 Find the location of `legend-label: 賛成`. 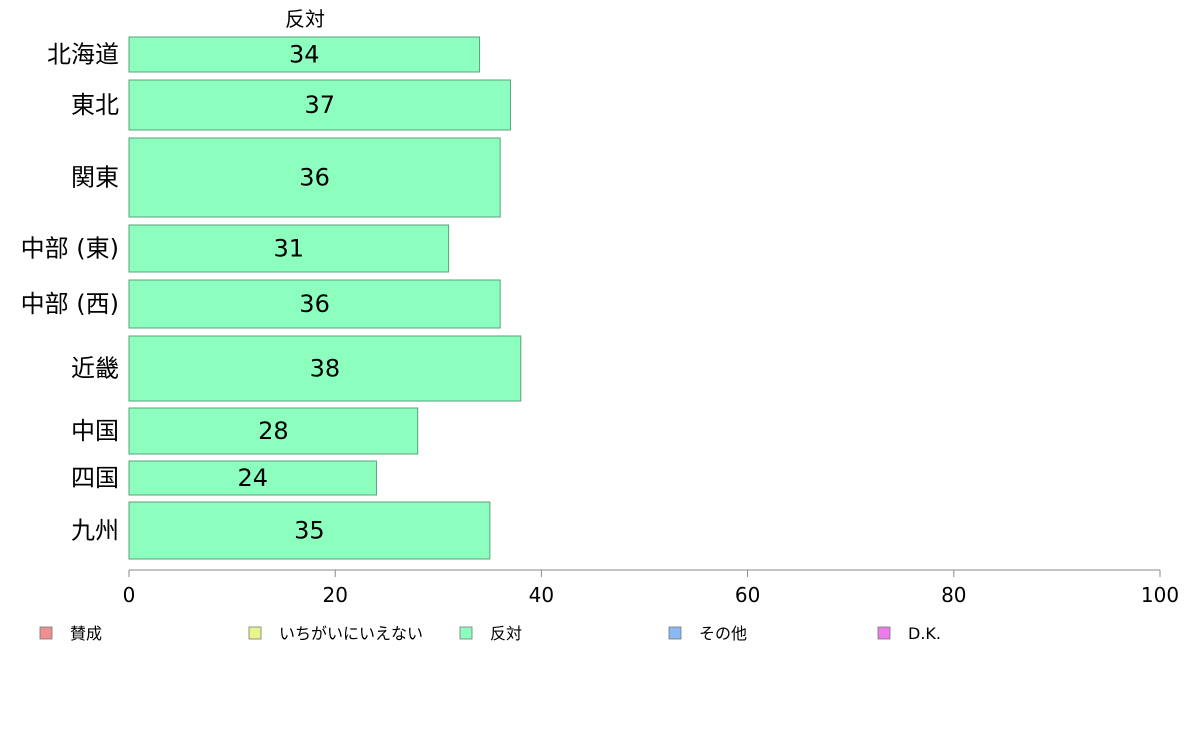

legend-label: 賛成 is located at coordinates (86, 633).